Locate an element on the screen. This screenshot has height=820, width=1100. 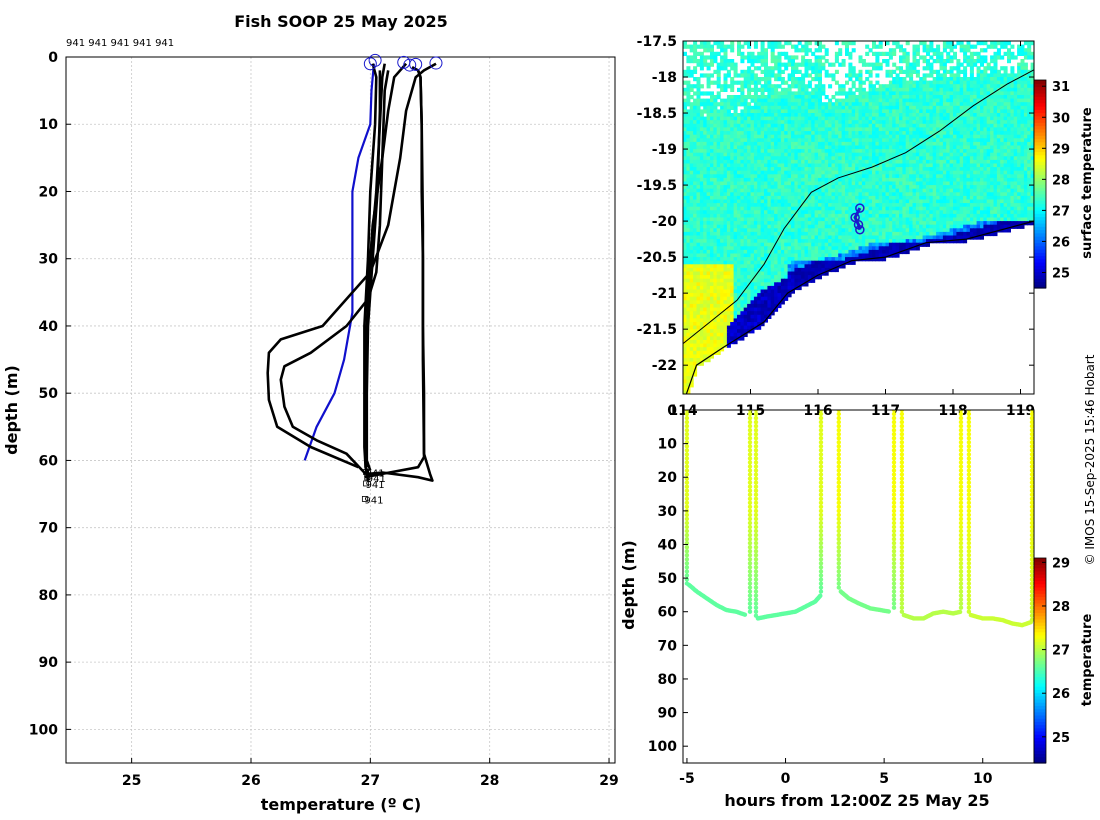
end-marker is located at coordinates (366, 483).